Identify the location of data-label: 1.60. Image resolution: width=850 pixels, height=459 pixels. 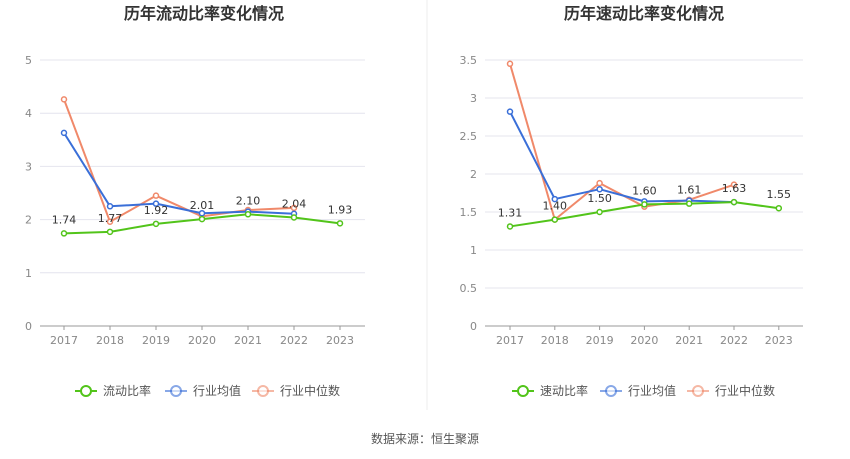
(644, 190).